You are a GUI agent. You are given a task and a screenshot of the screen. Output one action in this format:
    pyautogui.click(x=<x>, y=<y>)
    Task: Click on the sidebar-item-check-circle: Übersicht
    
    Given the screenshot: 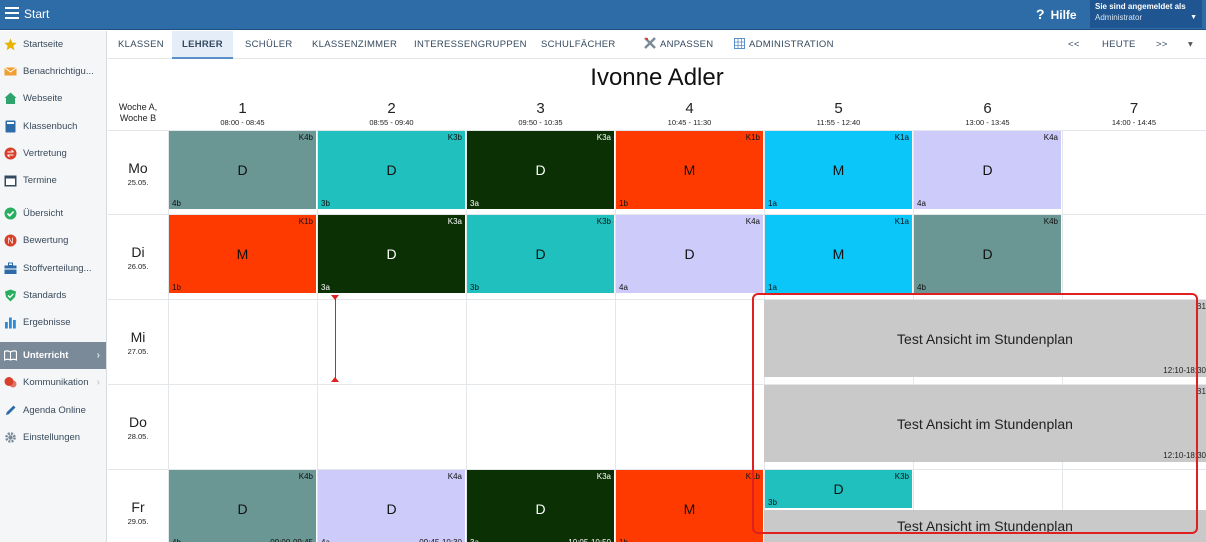 What is the action you would take?
    pyautogui.click(x=53, y=213)
    